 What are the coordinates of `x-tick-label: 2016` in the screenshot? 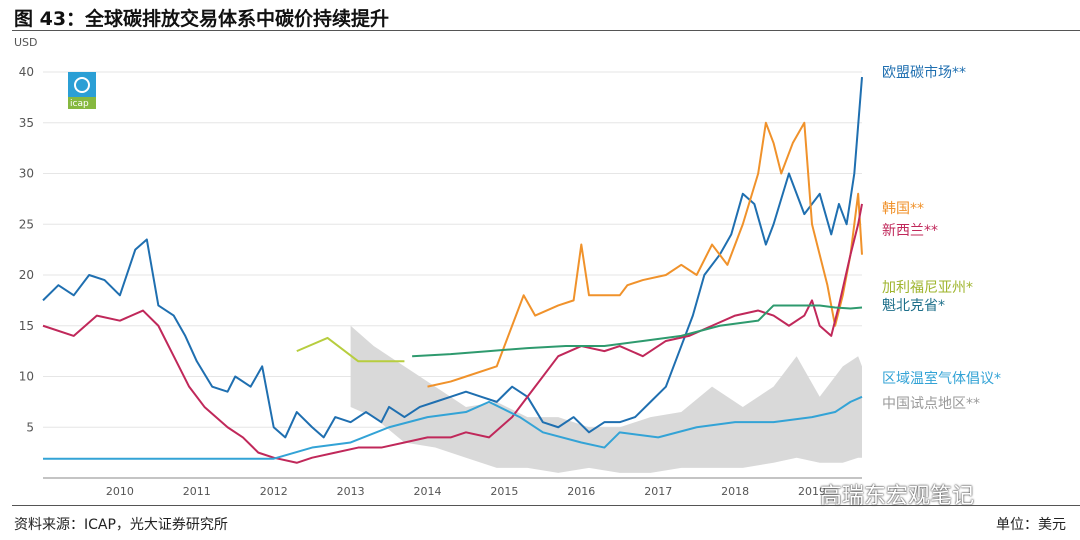 It's located at (581, 491).